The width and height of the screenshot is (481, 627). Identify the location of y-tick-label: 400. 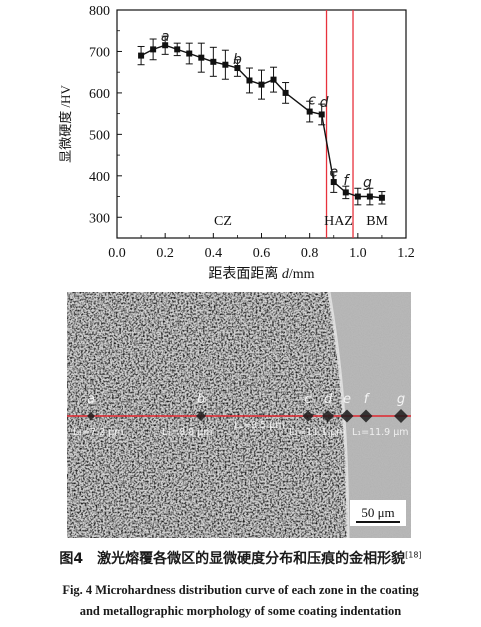
(99, 177).